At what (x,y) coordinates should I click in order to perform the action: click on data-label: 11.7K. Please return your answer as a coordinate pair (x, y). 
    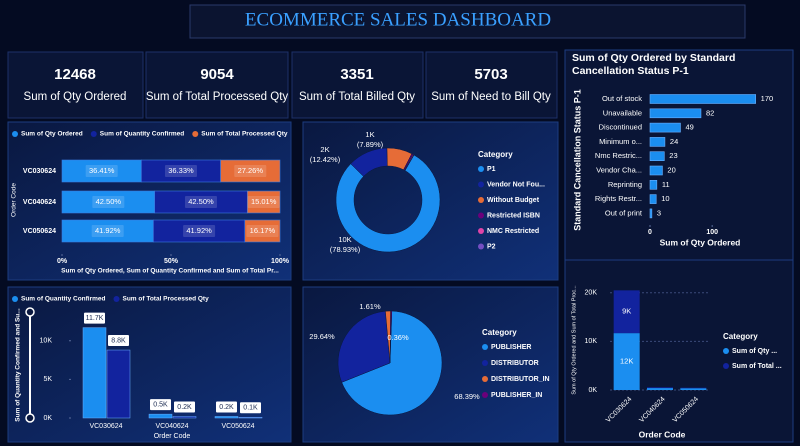
    Looking at the image, I should click on (95, 318).